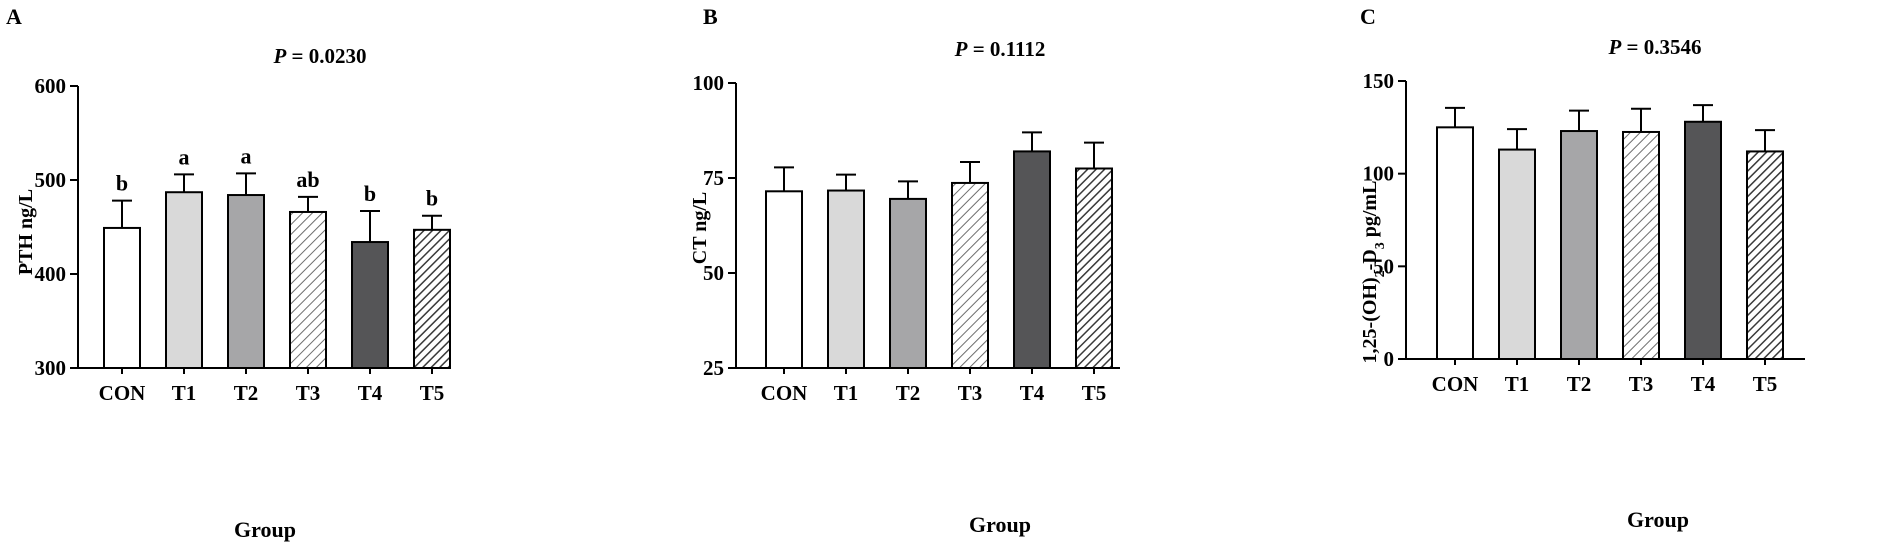  I want to click on plot-area: CON T1 T2 T3 T4 T5 0 50 100 150, so click(1584, 232).